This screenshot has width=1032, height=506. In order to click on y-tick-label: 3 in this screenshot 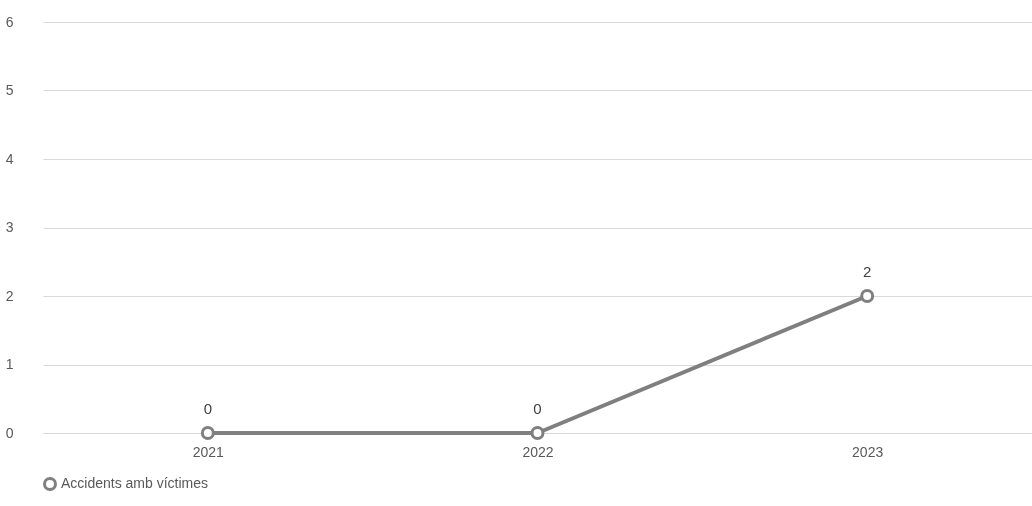, I will do `click(9, 227)`.